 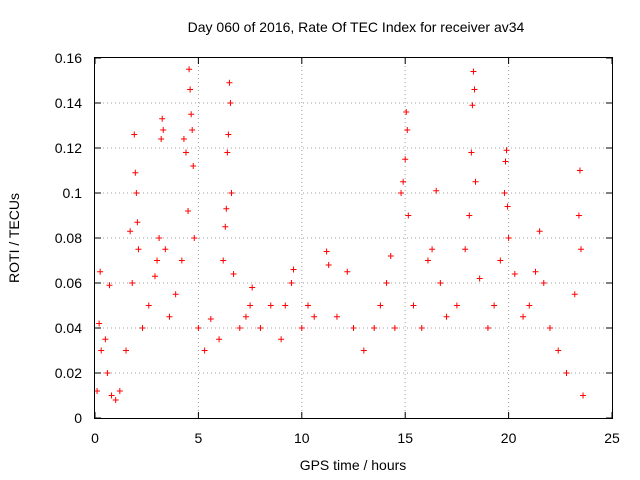 What do you see at coordinates (405, 438) in the screenshot?
I see `x-tick-label: 15` at bounding box center [405, 438].